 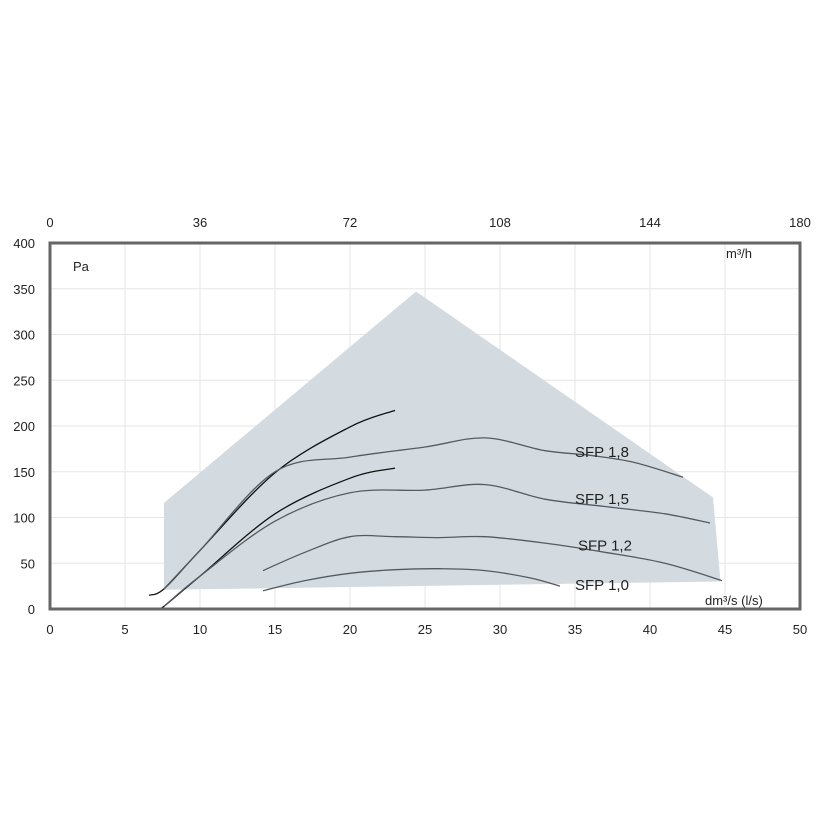 What do you see at coordinates (24, 289) in the screenshot?
I see `y-tick-label: 350` at bounding box center [24, 289].